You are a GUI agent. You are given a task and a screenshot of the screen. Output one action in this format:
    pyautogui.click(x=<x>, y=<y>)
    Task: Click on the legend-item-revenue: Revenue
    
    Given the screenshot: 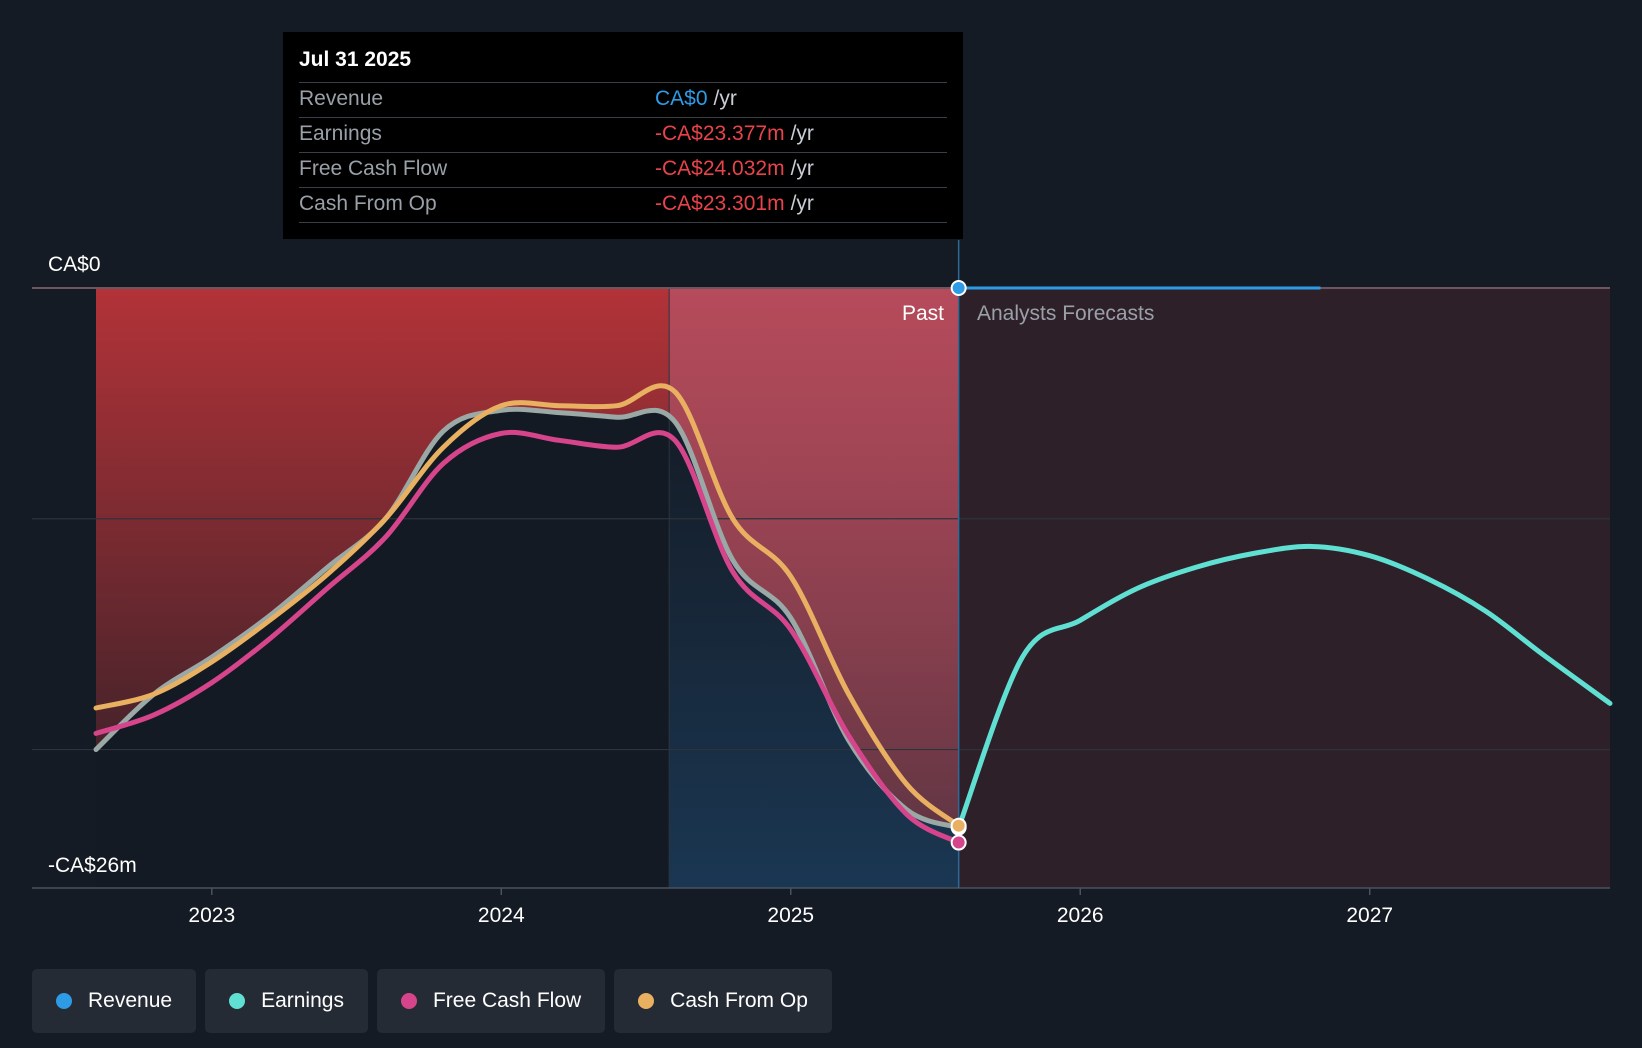 What is the action you would take?
    pyautogui.click(x=114, y=1001)
    